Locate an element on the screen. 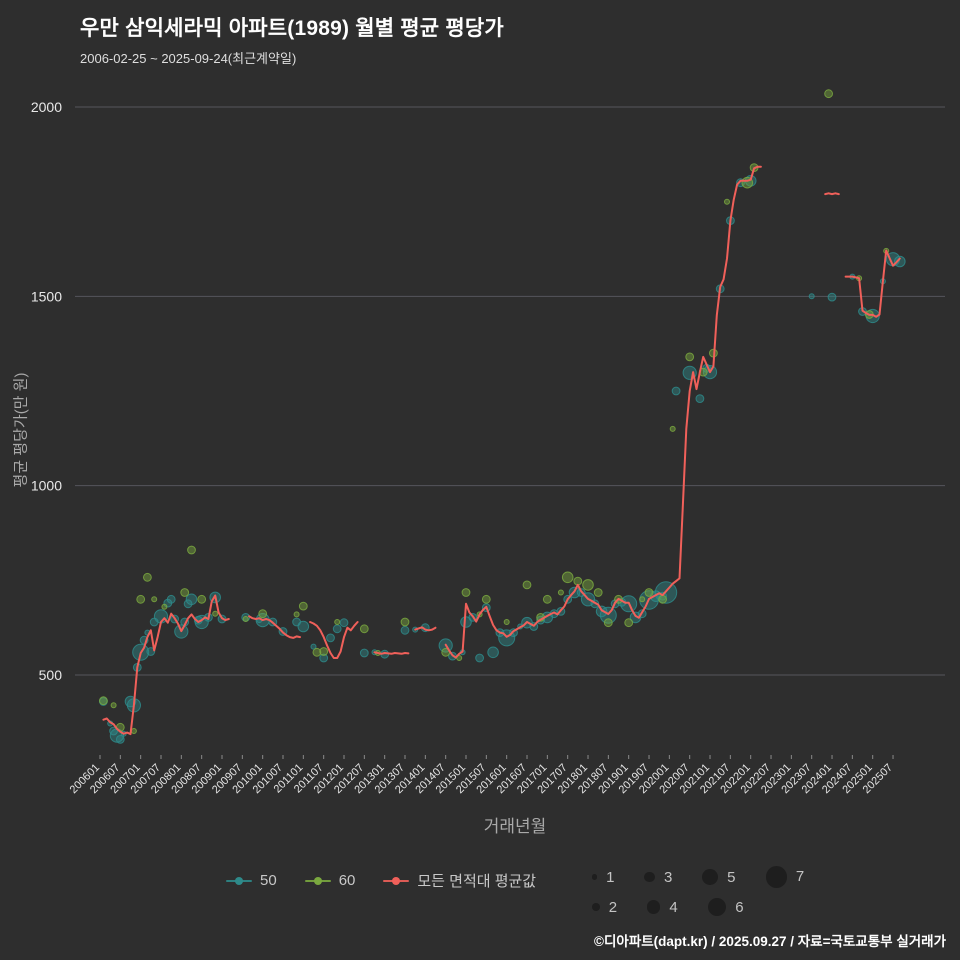 The image size is (960, 960). average-line-marker-icon is located at coordinates (396, 881).